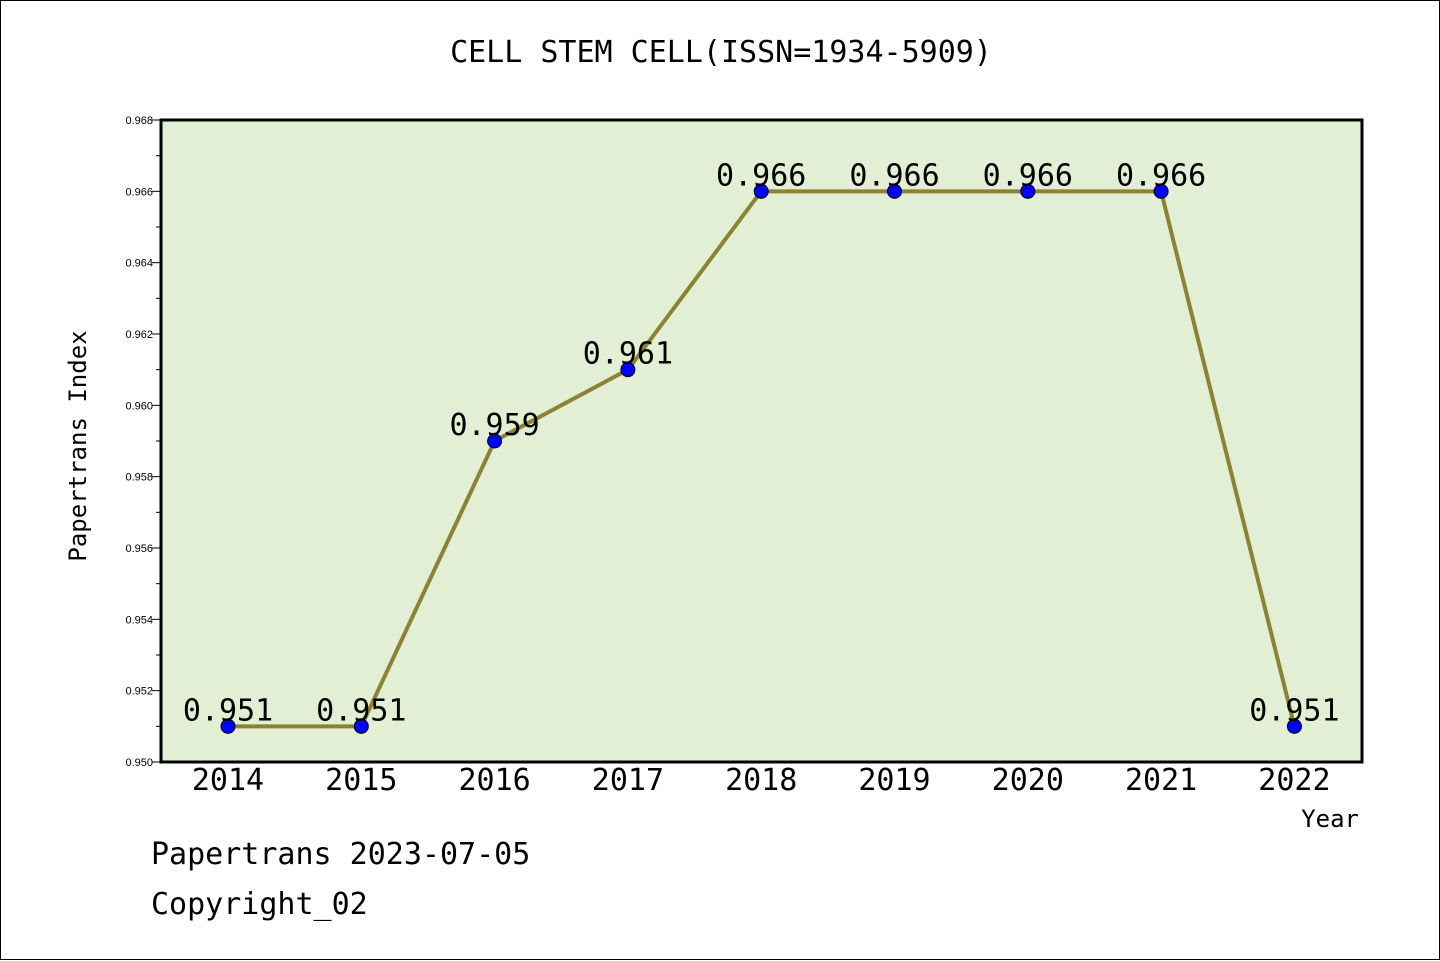  Describe the element at coordinates (139, 335) in the screenshot. I see `y-tick-label: 0.962` at that location.